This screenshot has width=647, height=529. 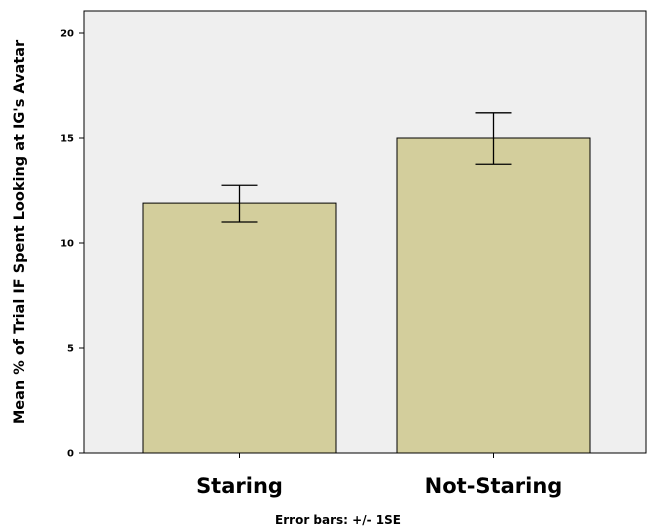 What do you see at coordinates (67, 139) in the screenshot?
I see `y-tick-label: 15` at bounding box center [67, 139].